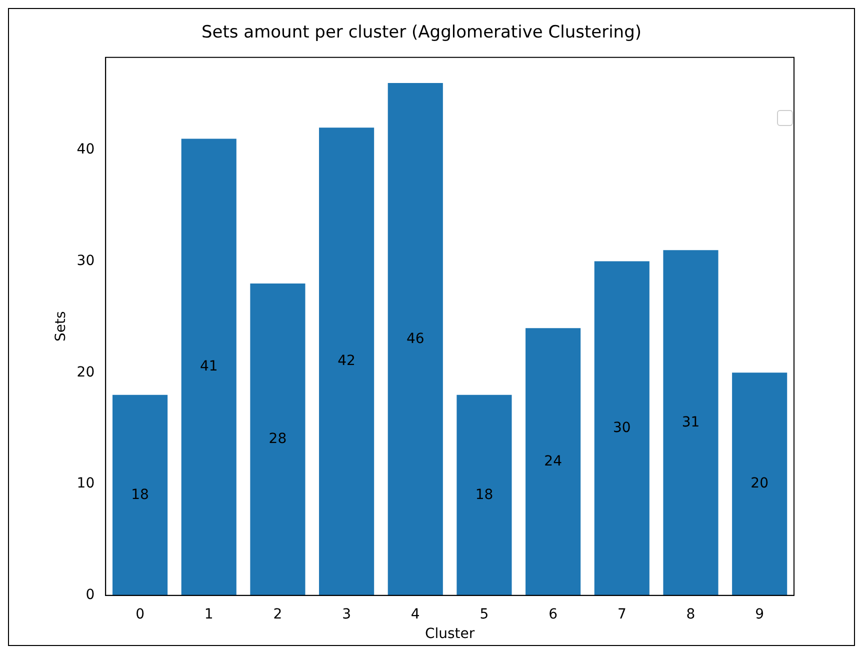 The image size is (867, 657). I want to click on data-label: 20, so click(759, 484).